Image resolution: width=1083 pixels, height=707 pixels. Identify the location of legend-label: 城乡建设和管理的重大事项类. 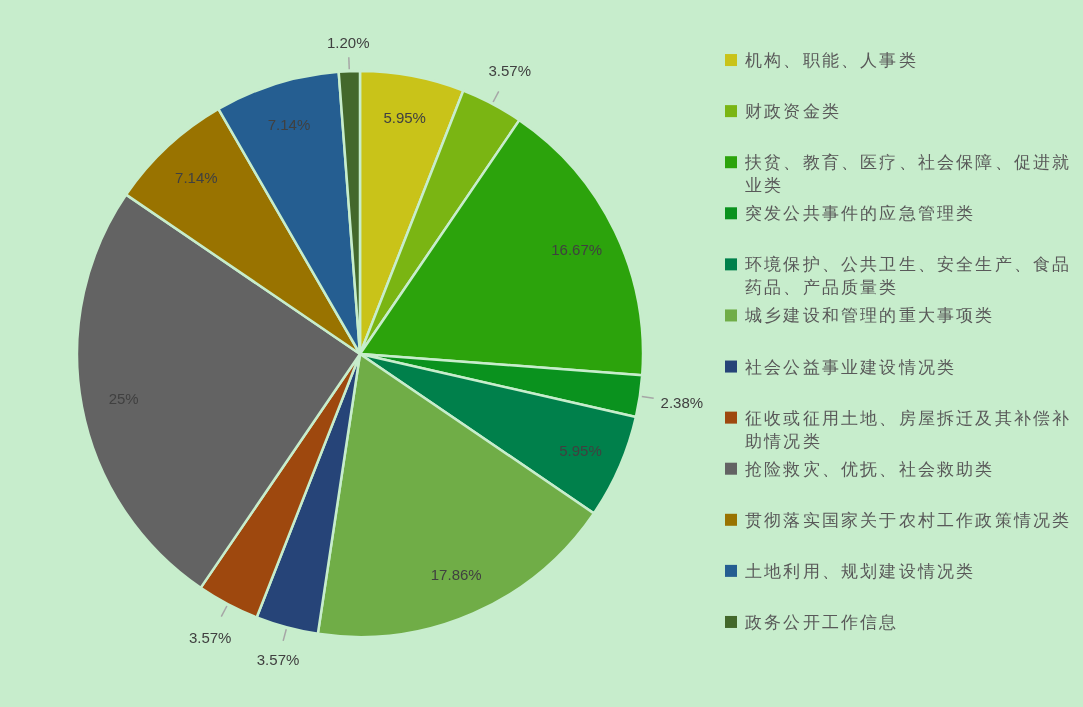
(870, 315).